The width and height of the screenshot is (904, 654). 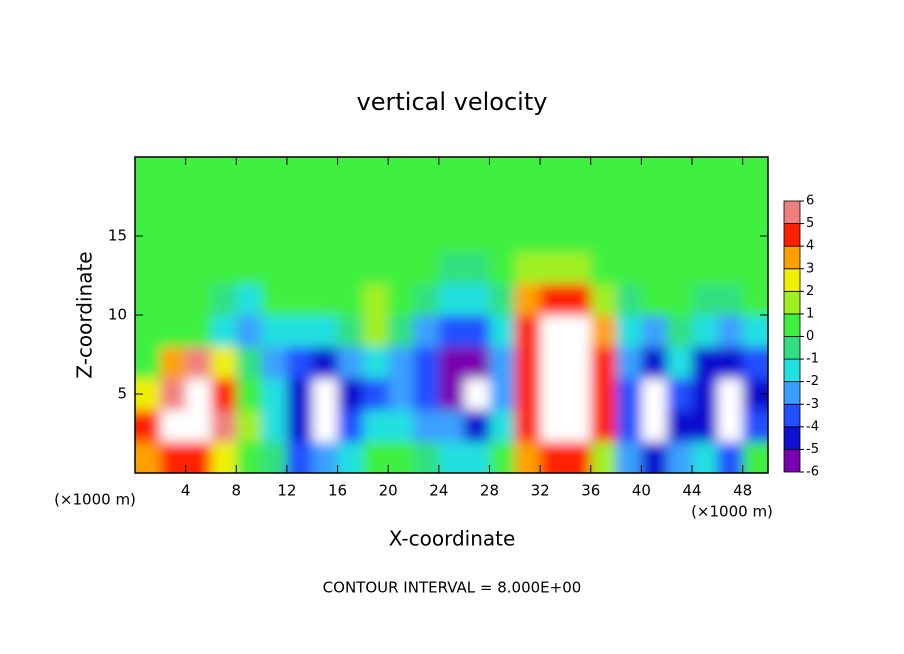 What do you see at coordinates (732, 512) in the screenshot?
I see `x-unit-label: (×1000 m)` at bounding box center [732, 512].